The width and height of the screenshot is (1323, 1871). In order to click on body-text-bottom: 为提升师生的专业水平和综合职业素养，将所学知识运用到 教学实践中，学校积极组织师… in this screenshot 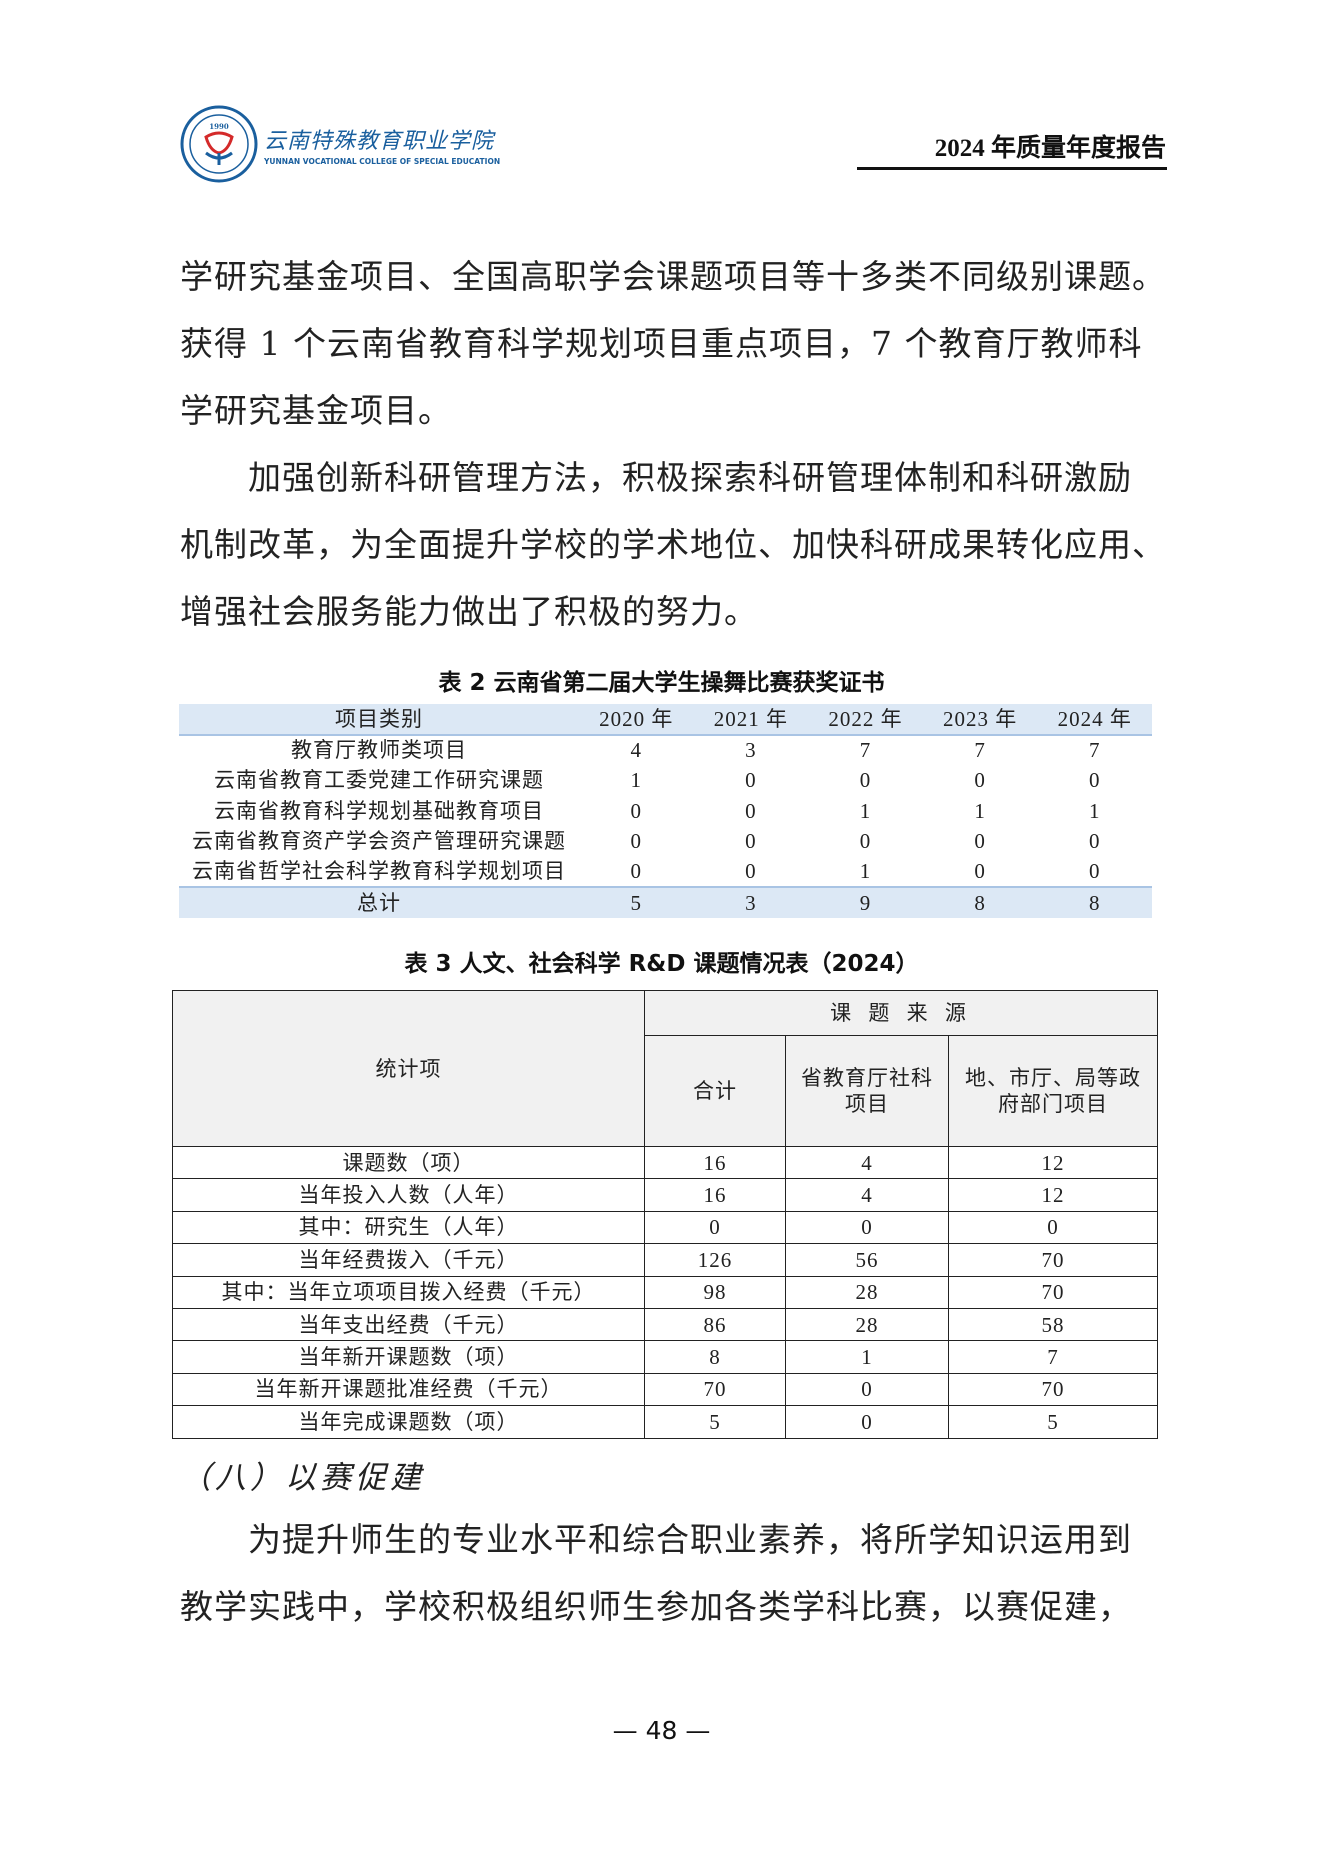, I will do `click(700, 1573)`.